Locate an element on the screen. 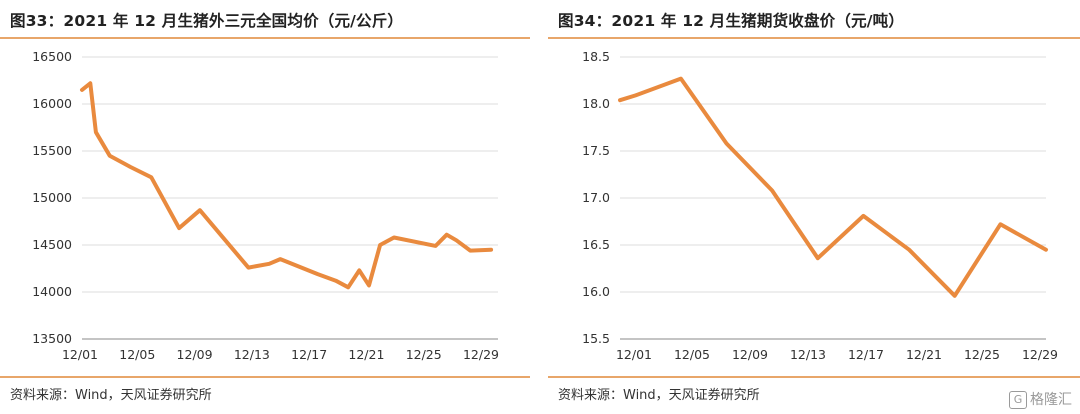 The width and height of the screenshot is (1080, 414). y-tick-label: 16.5 is located at coordinates (596, 244).